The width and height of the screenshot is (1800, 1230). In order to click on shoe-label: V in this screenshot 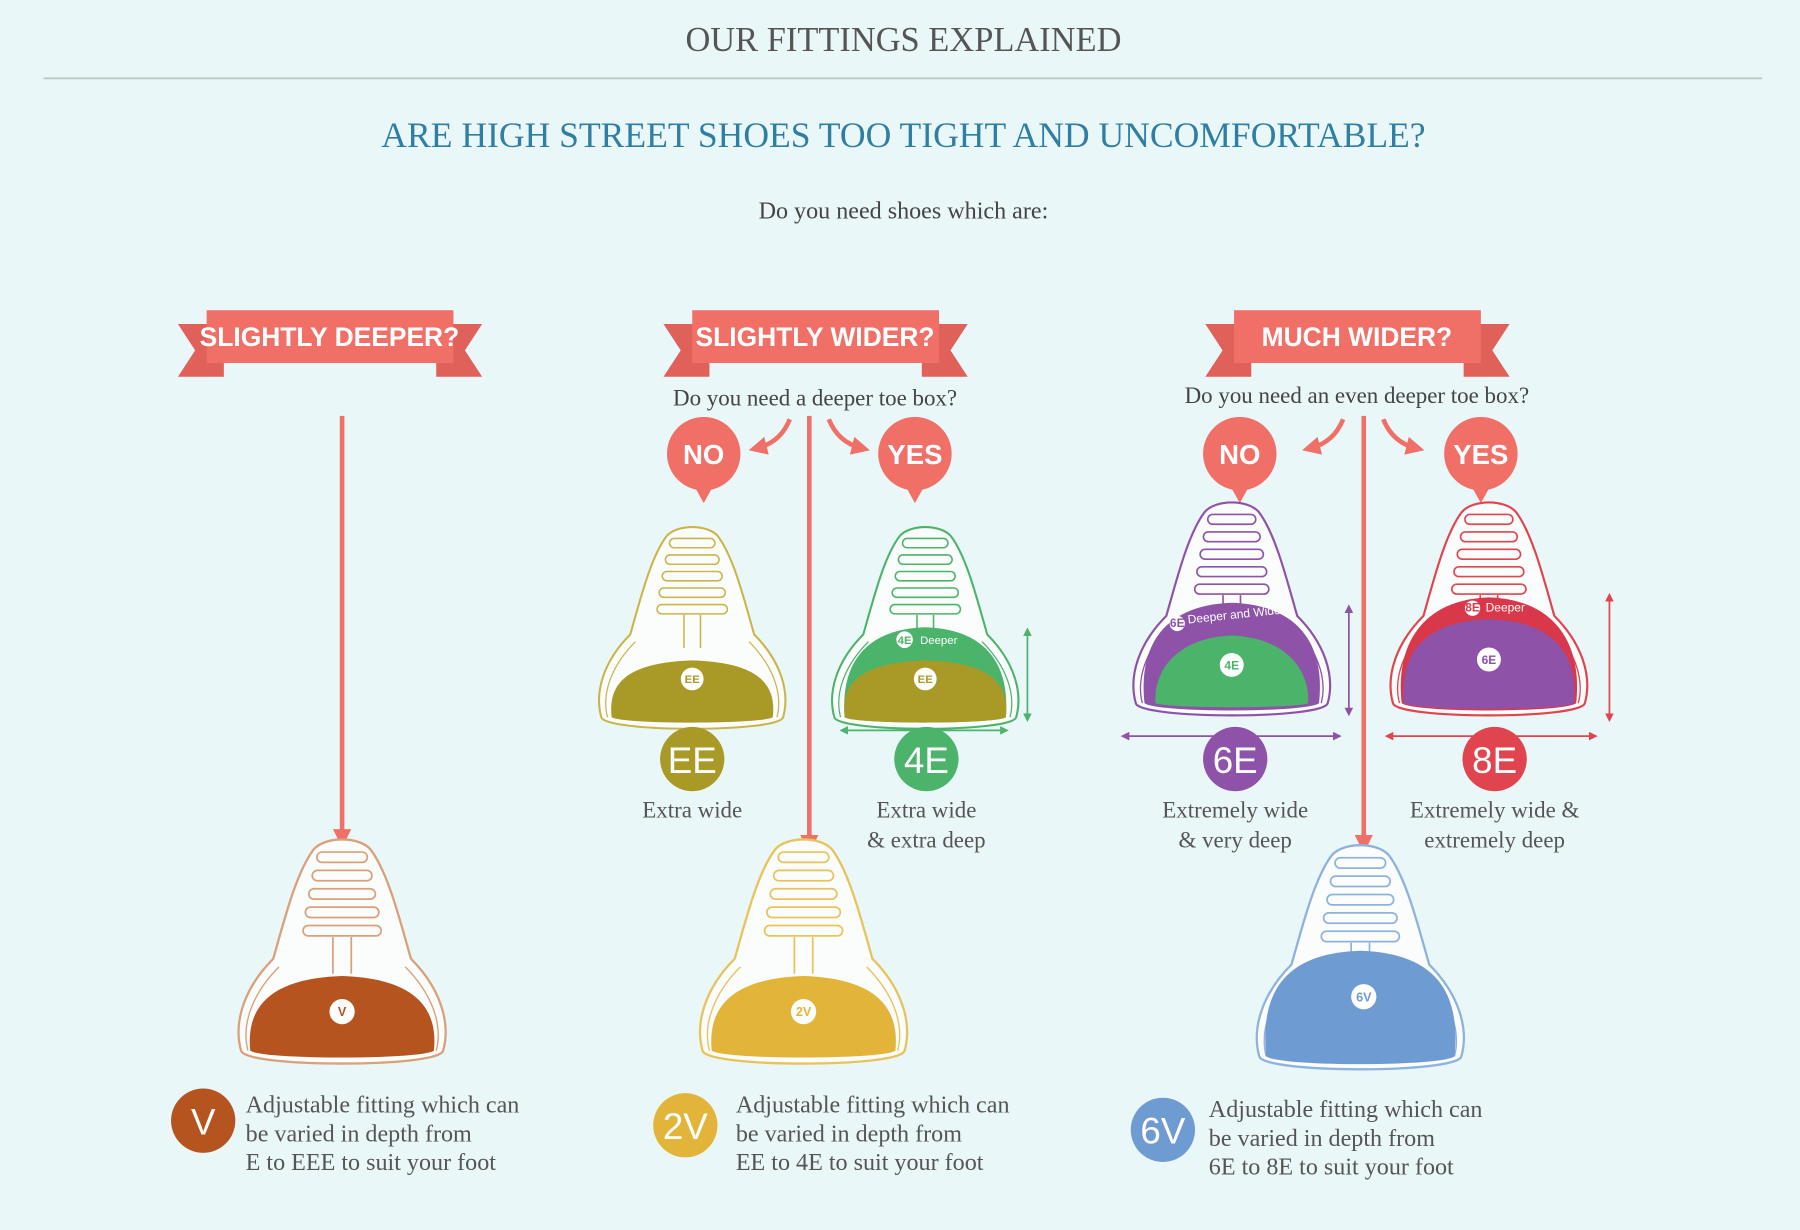, I will do `click(342, 1012)`.